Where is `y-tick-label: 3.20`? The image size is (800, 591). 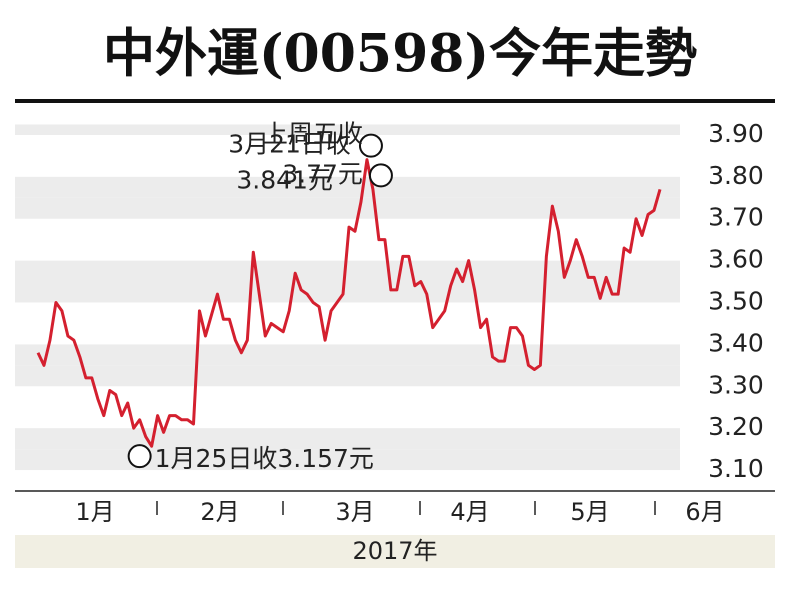 y-tick-label: 3.20 is located at coordinates (736, 426).